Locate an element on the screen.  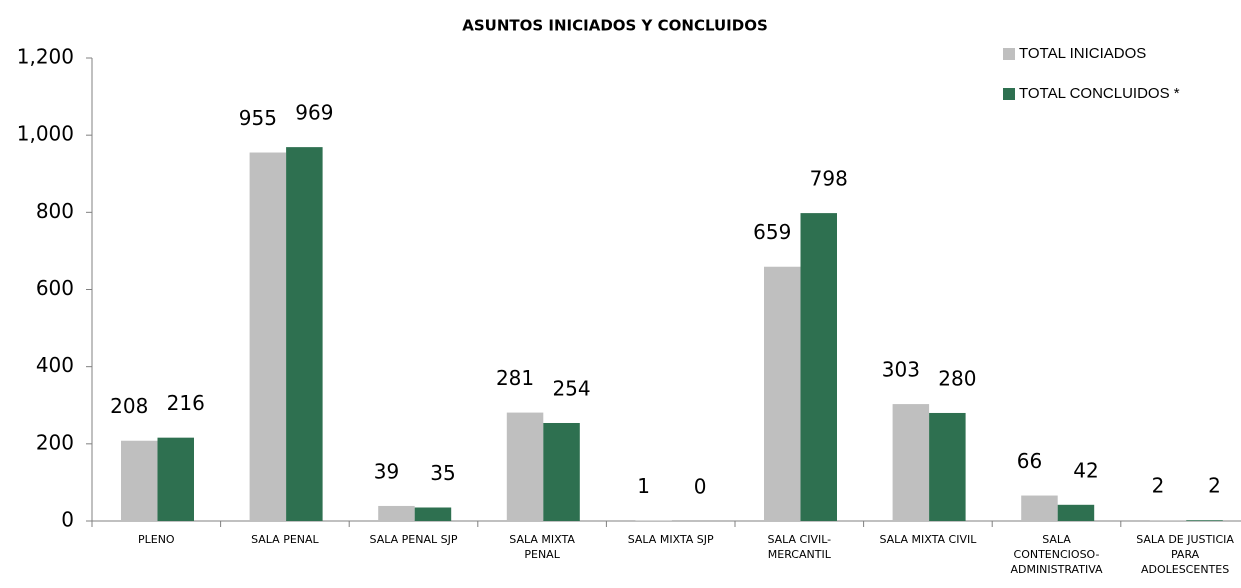
data-label: 0 is located at coordinates (700, 487).